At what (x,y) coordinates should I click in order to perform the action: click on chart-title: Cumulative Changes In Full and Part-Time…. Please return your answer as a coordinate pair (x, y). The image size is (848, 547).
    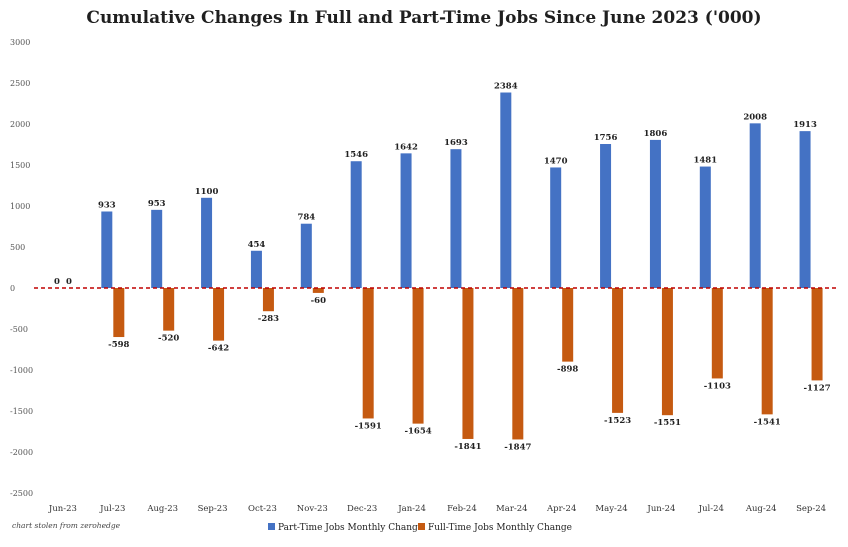
    Looking at the image, I should click on (424, 18).